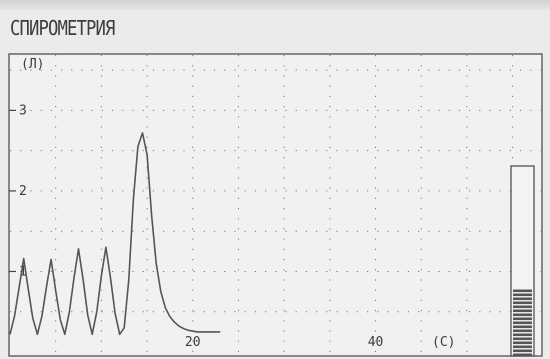  What do you see at coordinates (193, 342) in the screenshot?
I see `x-tick-label: 20` at bounding box center [193, 342].